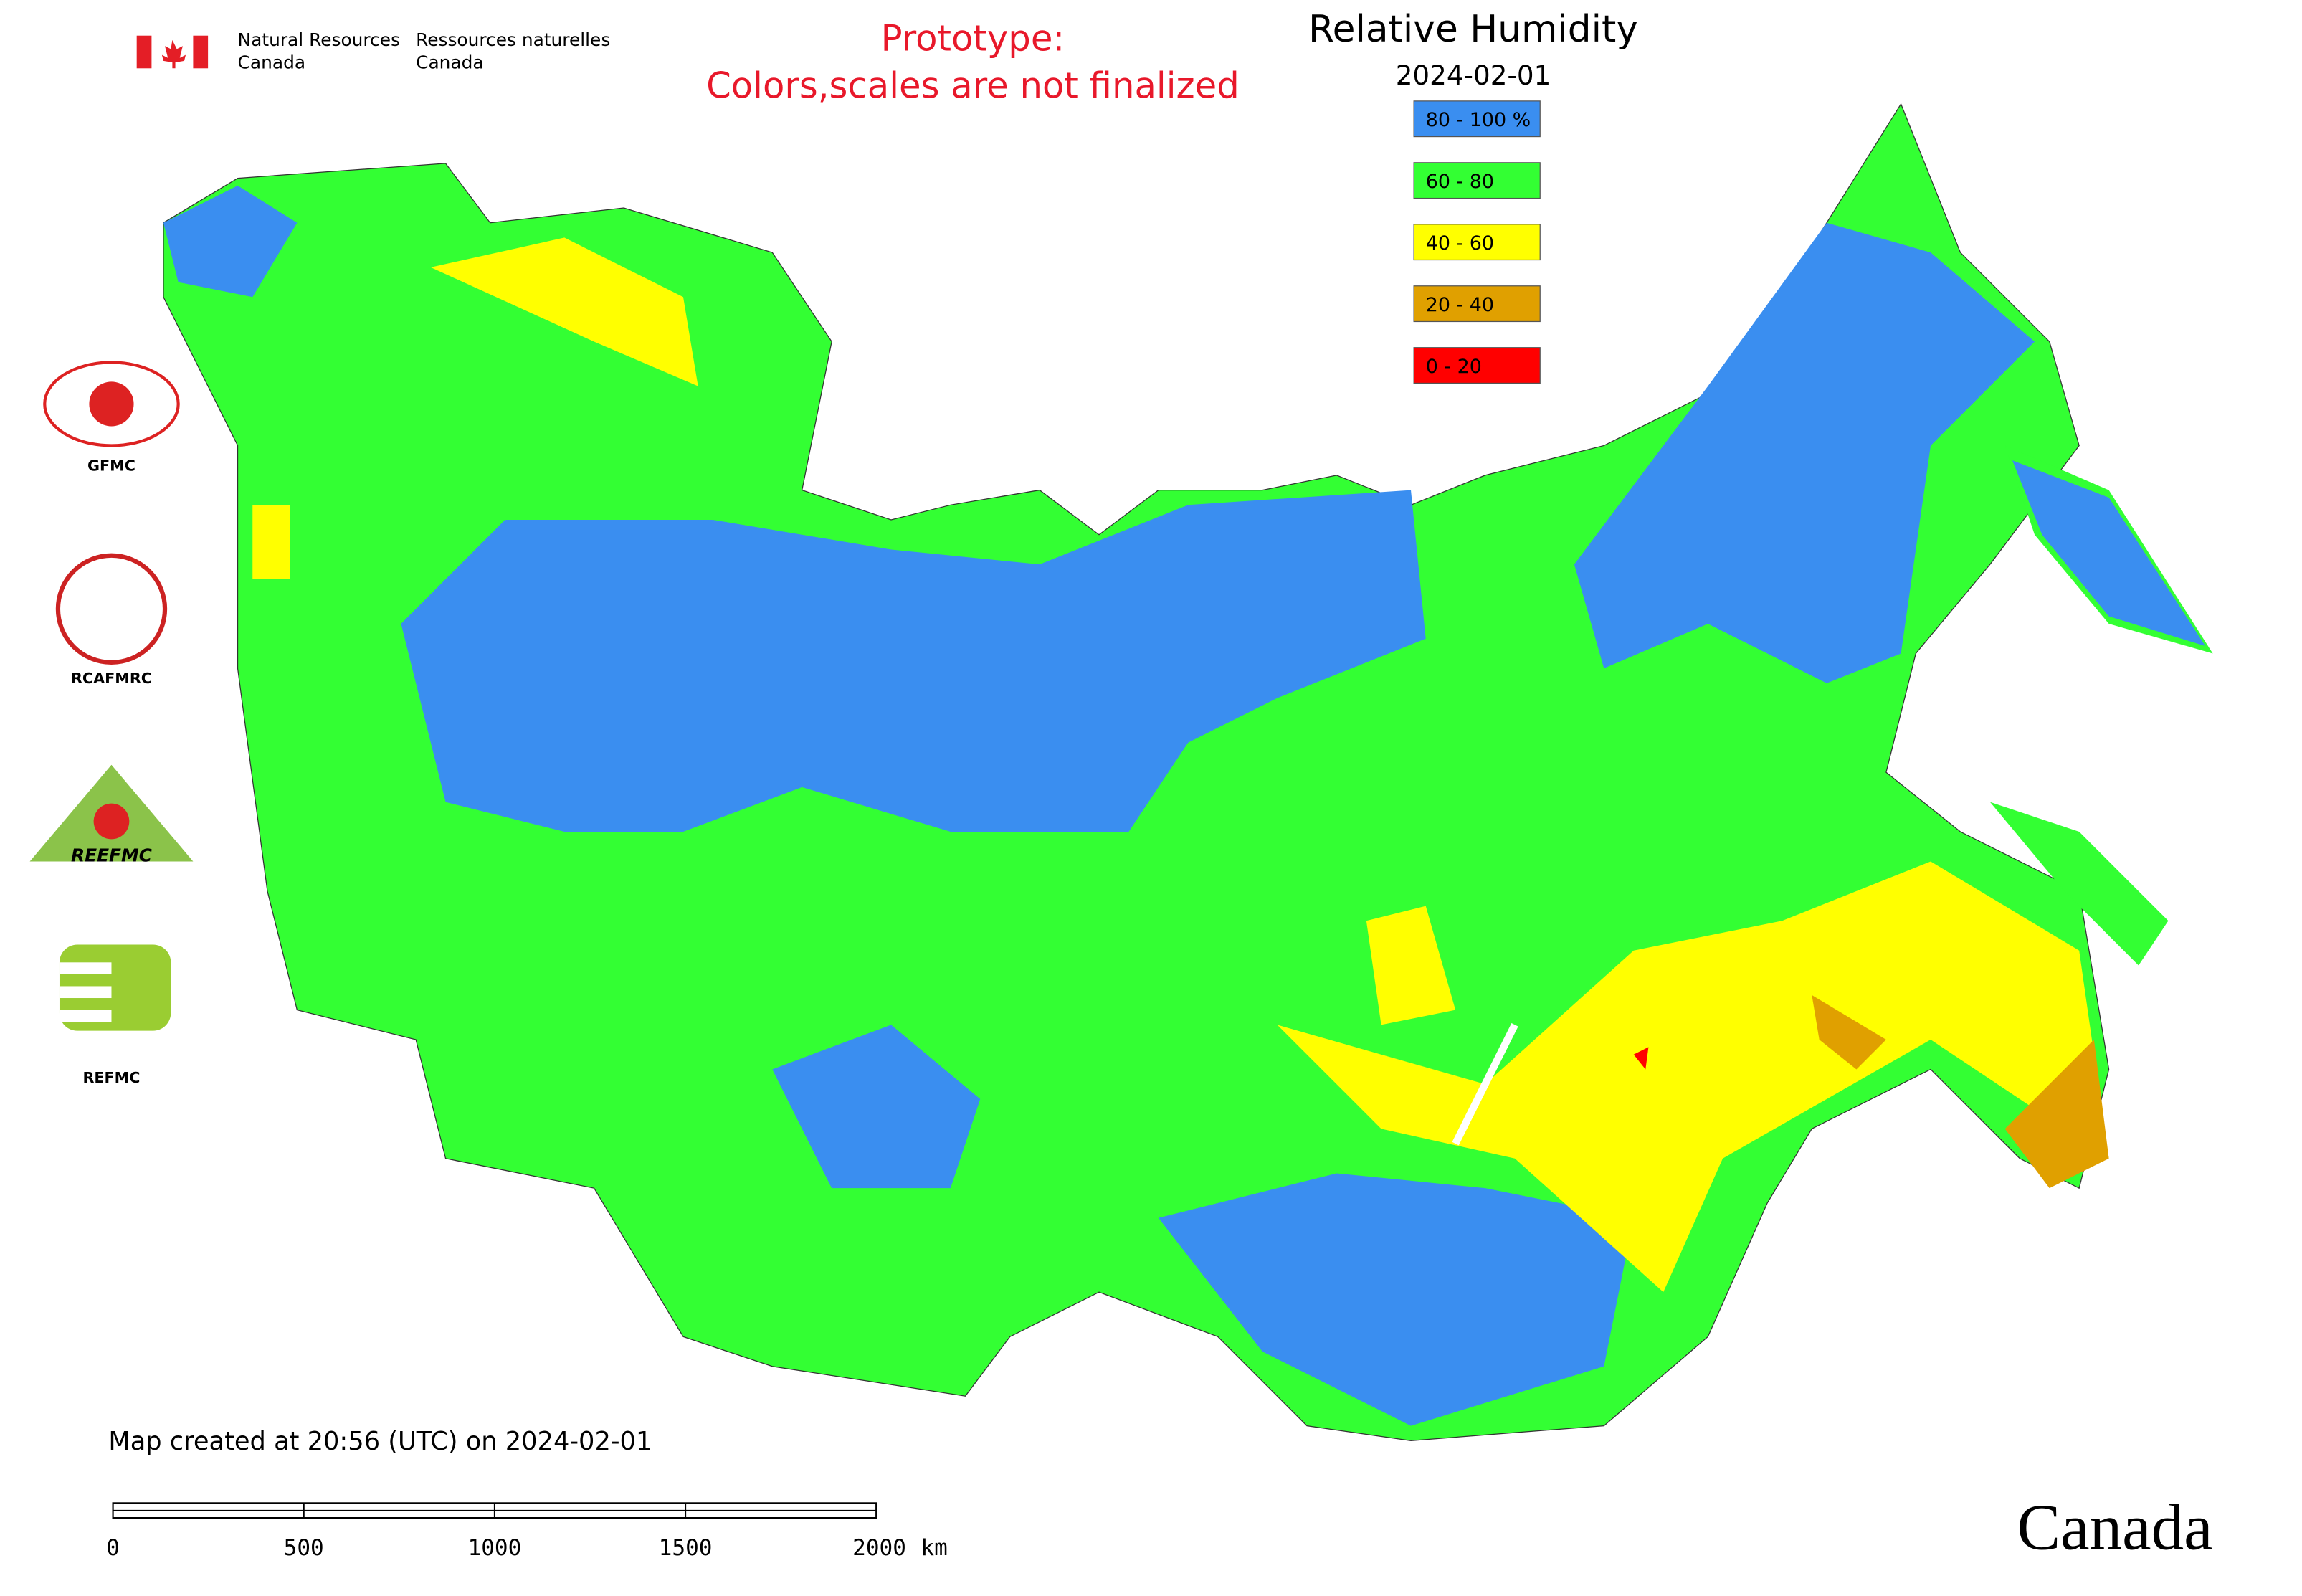  Describe the element at coordinates (112, 855) in the screenshot. I see `logo-label: REEFMC` at that location.